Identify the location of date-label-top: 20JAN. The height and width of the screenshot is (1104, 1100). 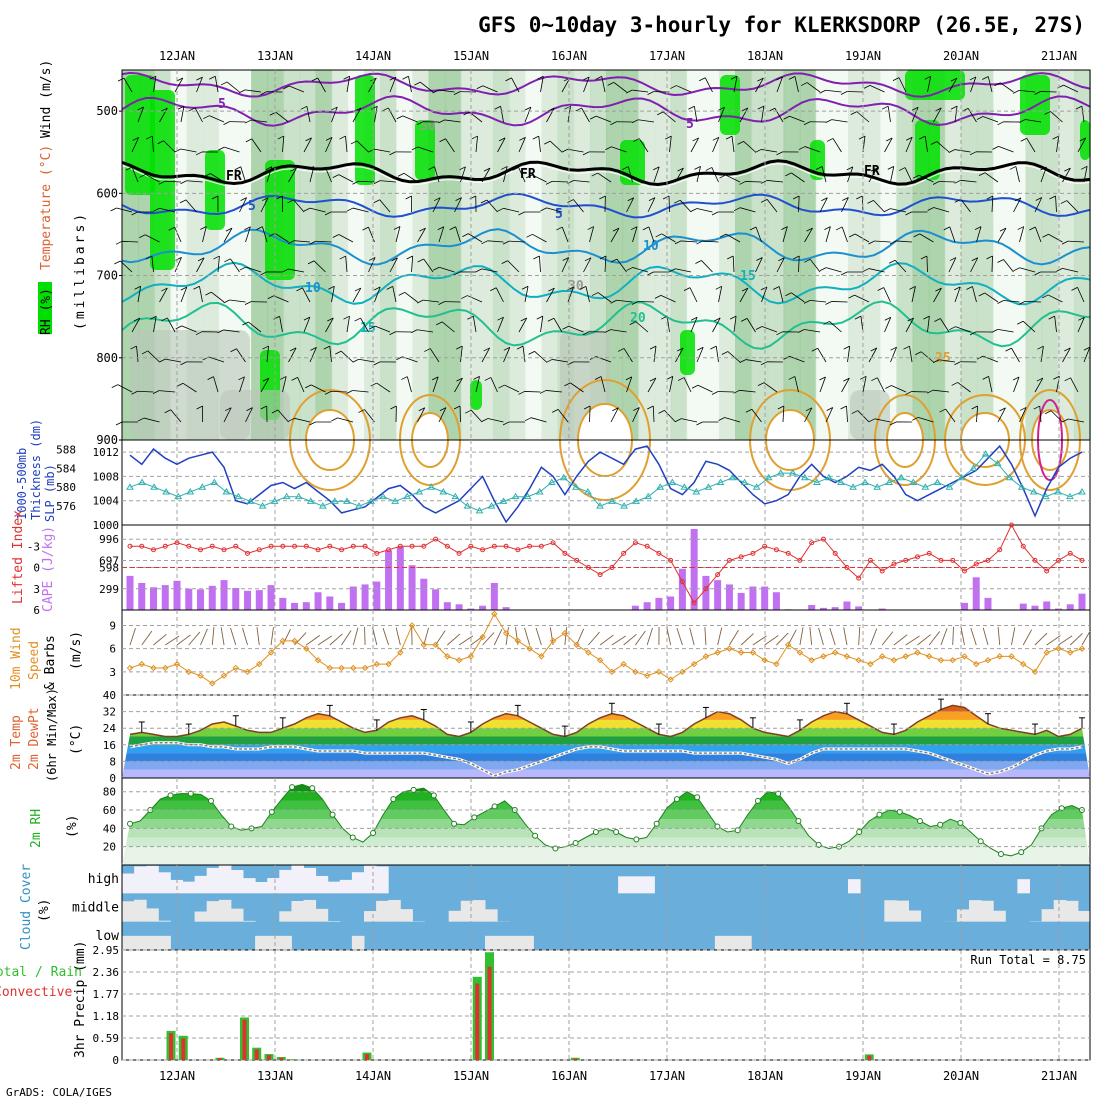
(961, 56).